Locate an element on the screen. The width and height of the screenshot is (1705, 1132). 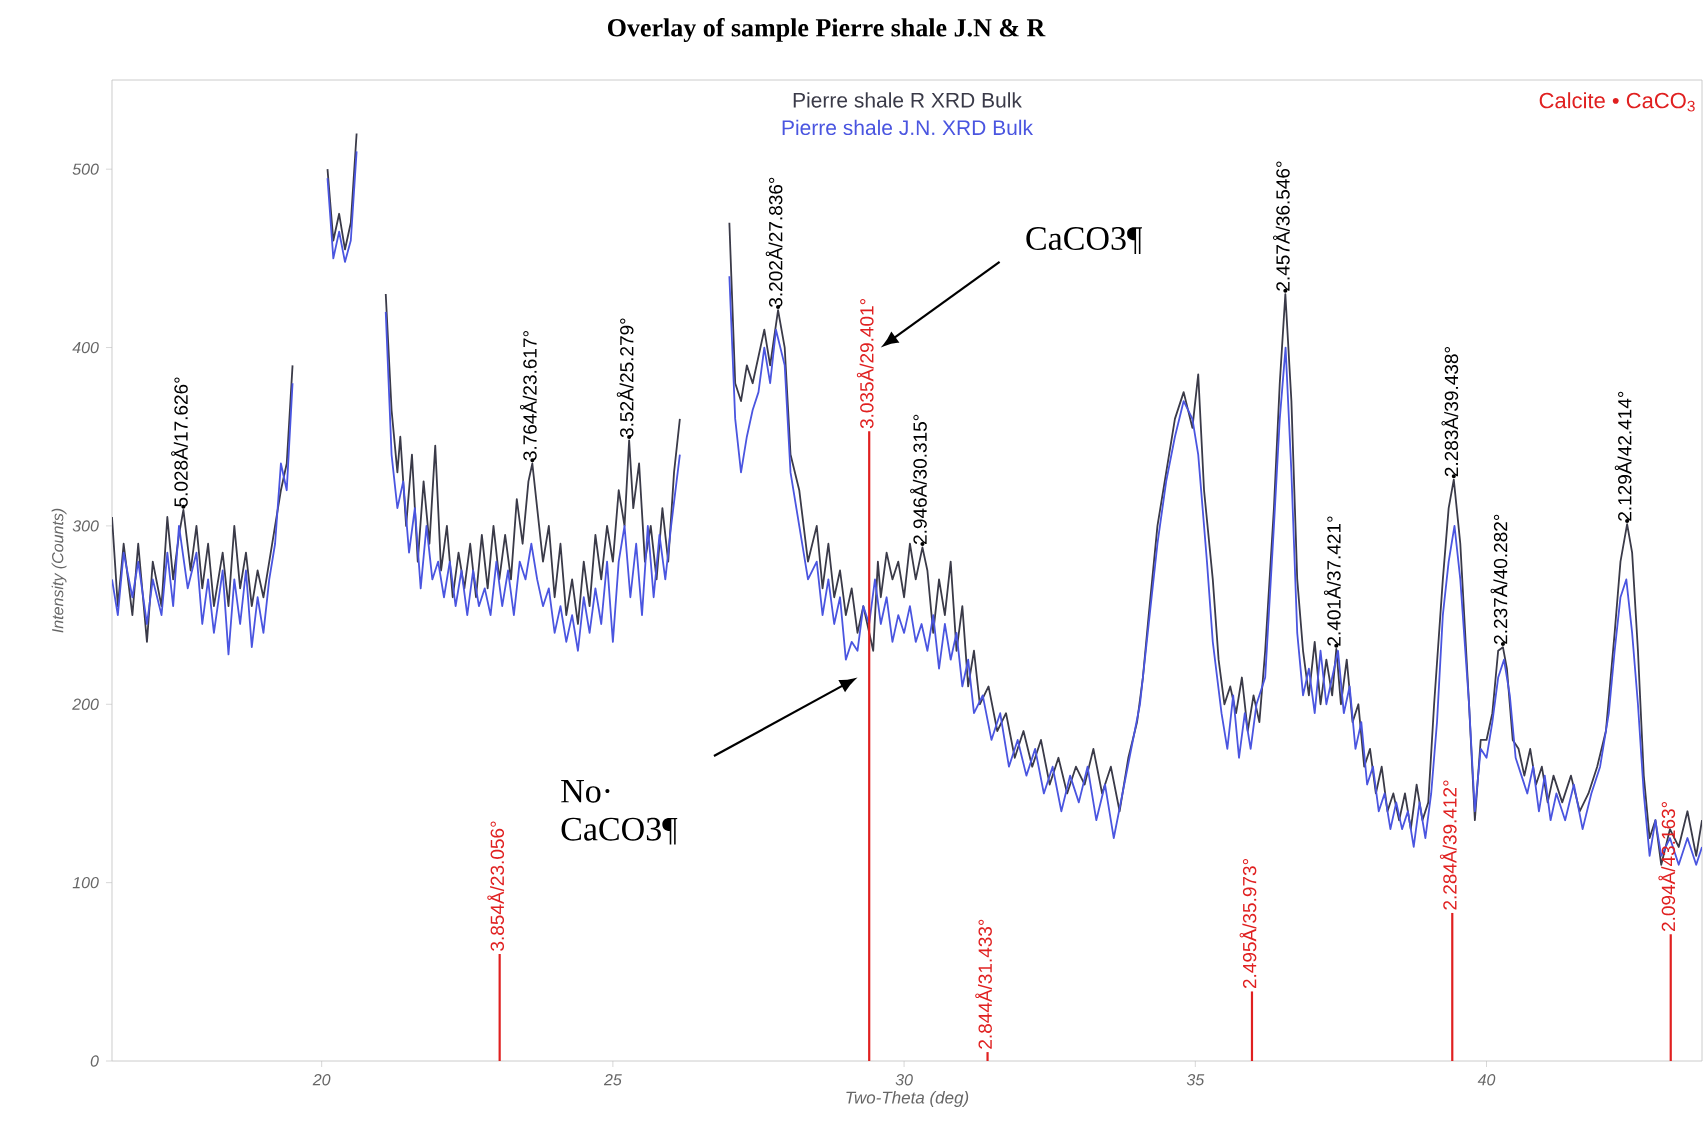
annotation: 3.764Å/23.617° is located at coordinates (528, 396).